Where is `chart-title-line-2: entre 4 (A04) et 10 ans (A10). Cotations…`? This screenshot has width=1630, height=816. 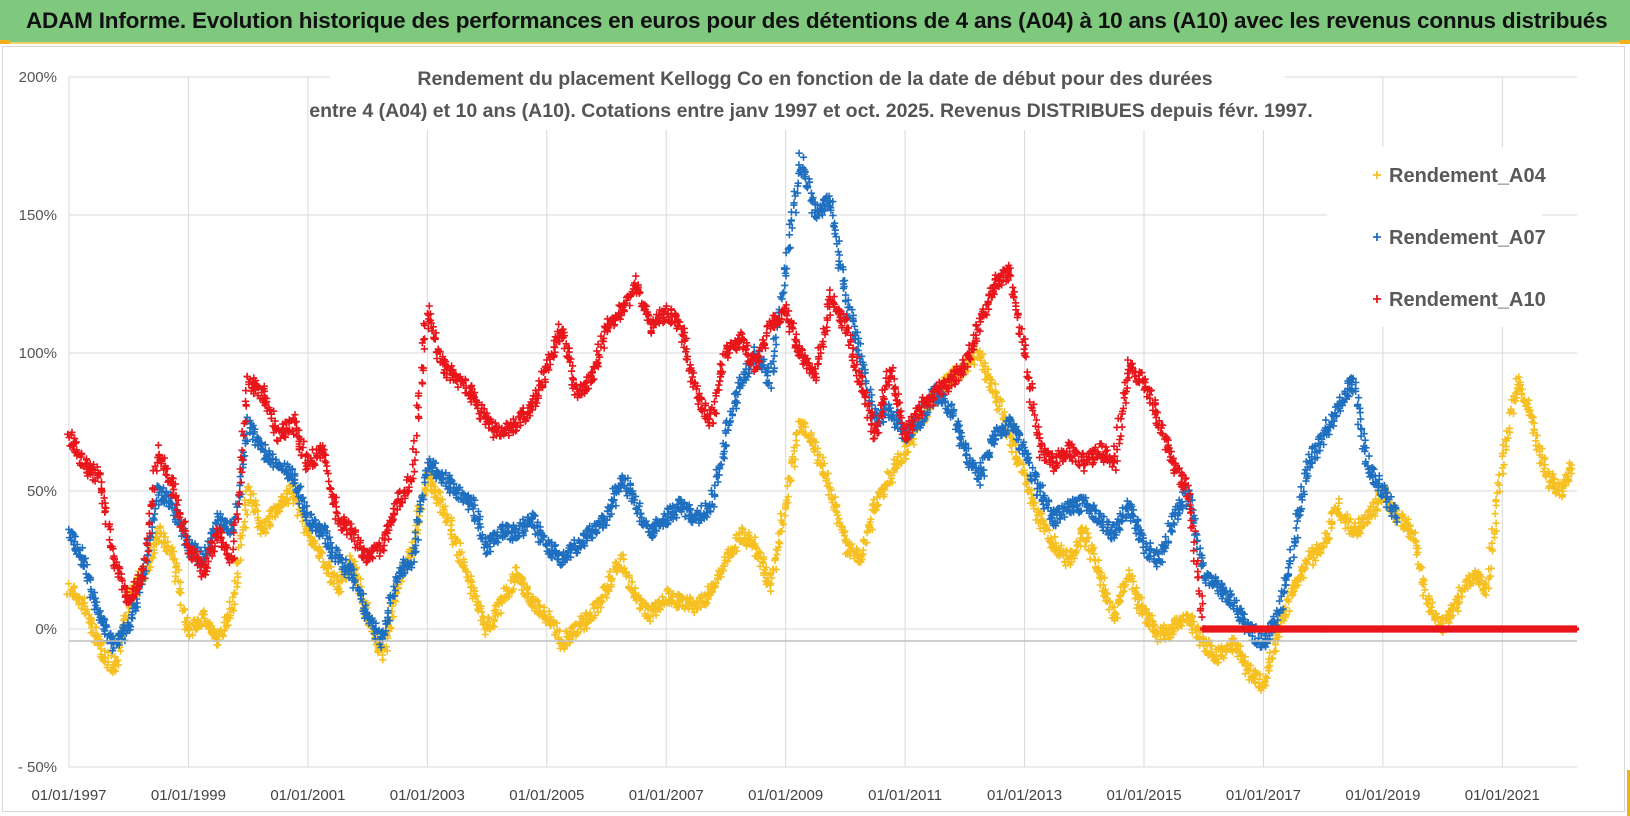
chart-title-line-2: entre 4 (A04) et 10 ans (A10). Cotations… is located at coordinates (811, 111).